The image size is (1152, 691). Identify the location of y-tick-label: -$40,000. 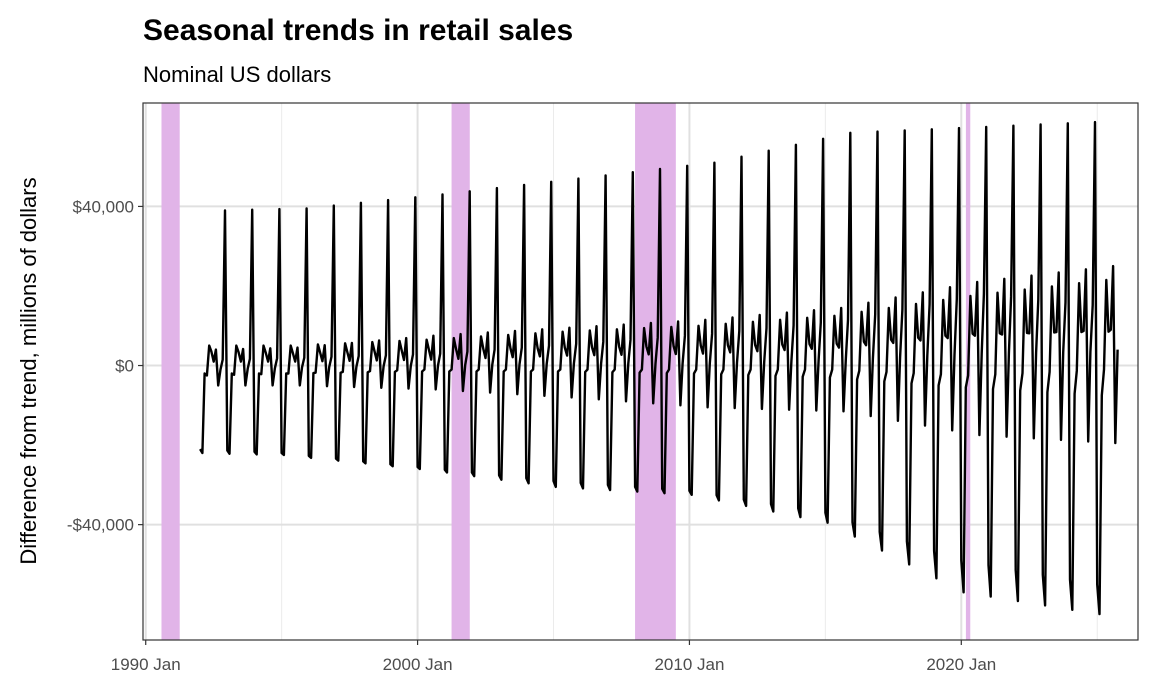
(100, 525).